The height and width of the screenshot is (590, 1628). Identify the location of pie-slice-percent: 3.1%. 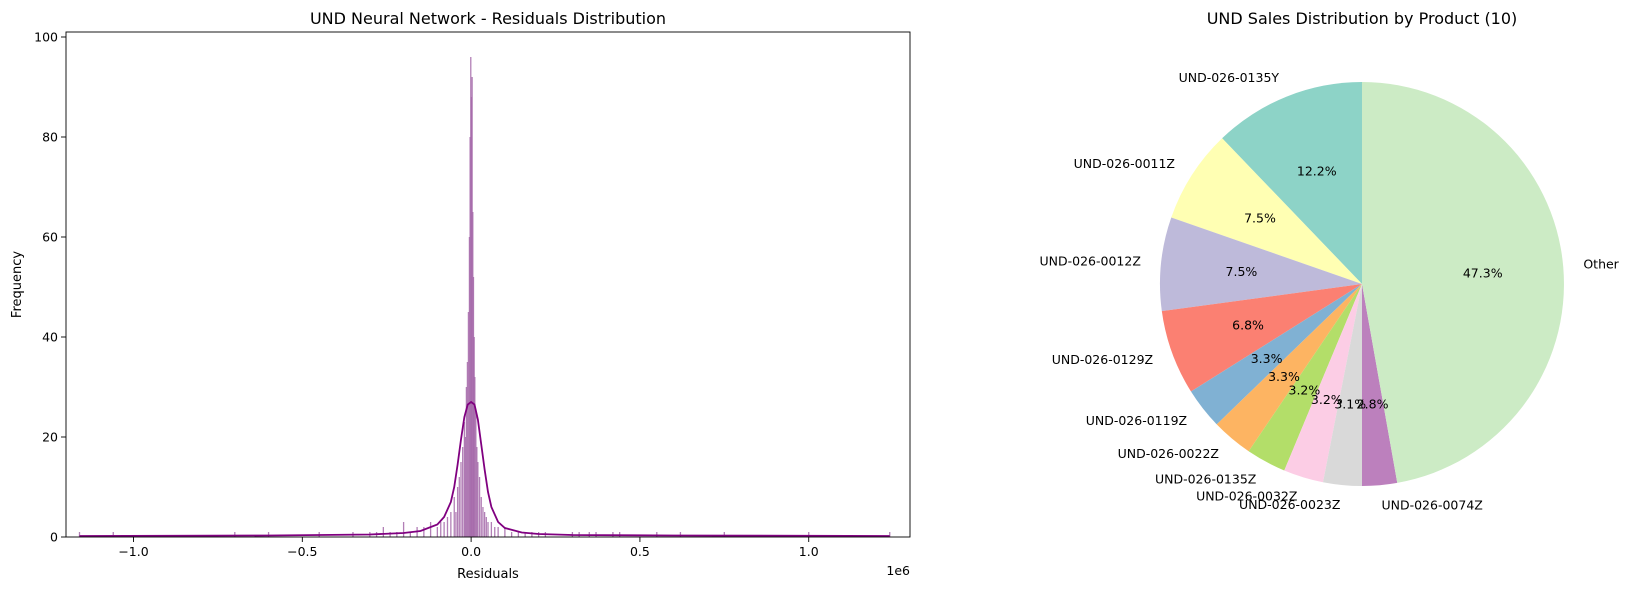
(1350, 404).